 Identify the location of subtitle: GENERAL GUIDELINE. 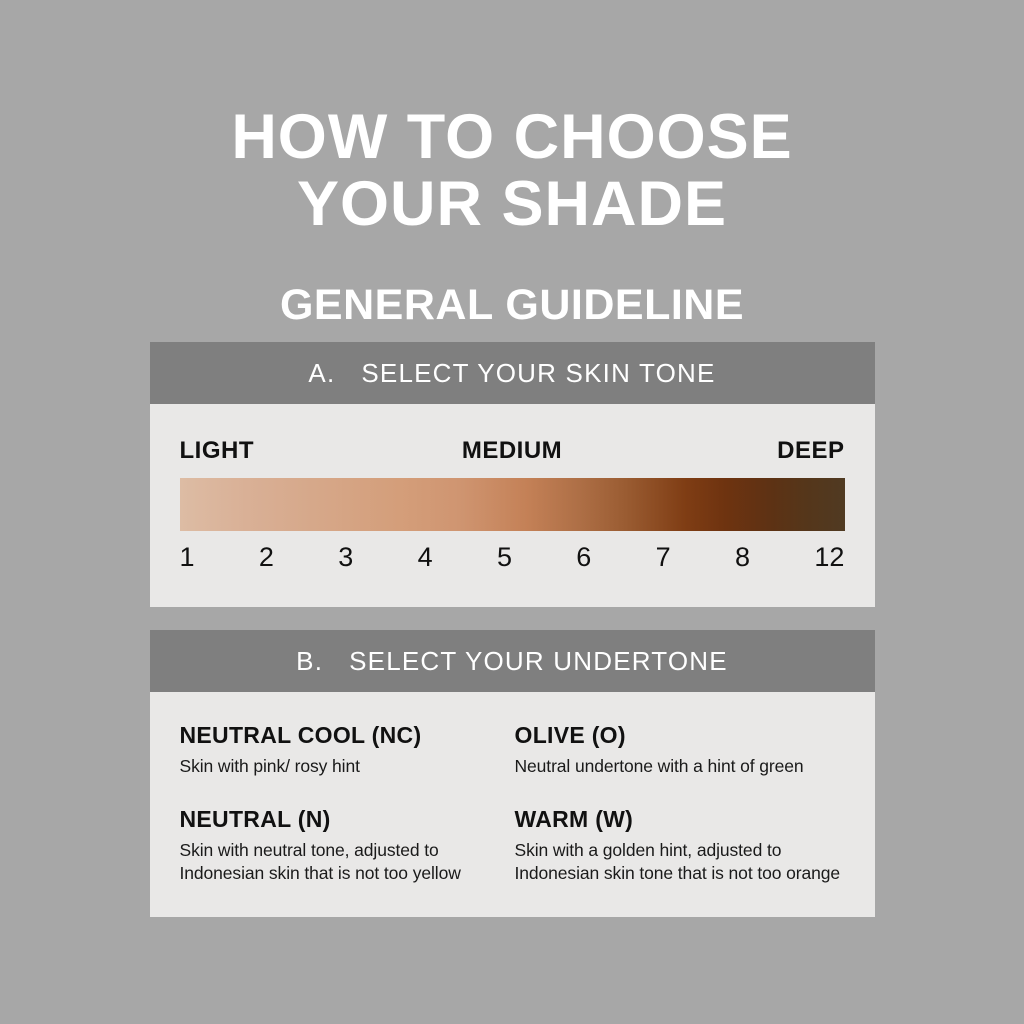
(512, 305).